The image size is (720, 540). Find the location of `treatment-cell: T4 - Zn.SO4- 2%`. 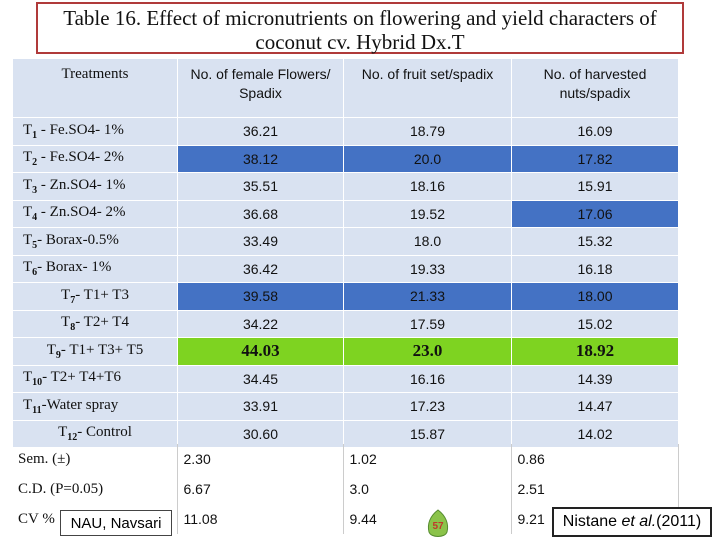

treatment-cell: T4 - Zn.SO4- 2% is located at coordinates (95, 213).